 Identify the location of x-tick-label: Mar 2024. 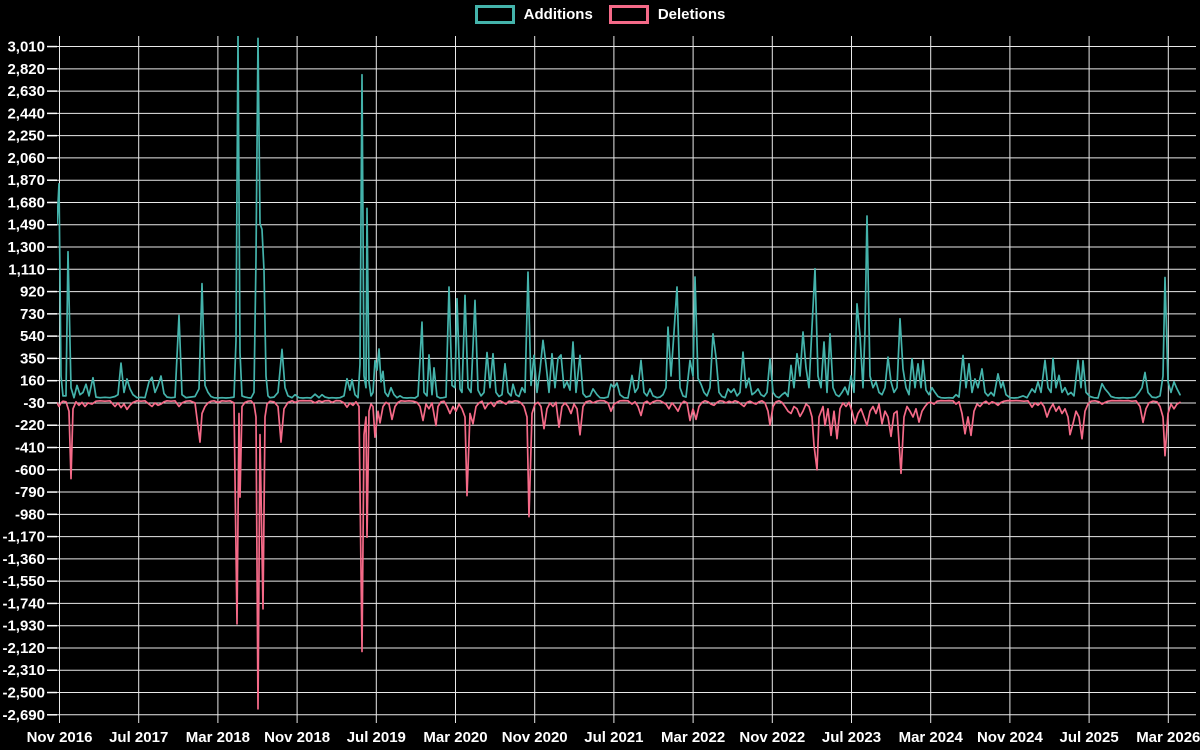
(931, 737).